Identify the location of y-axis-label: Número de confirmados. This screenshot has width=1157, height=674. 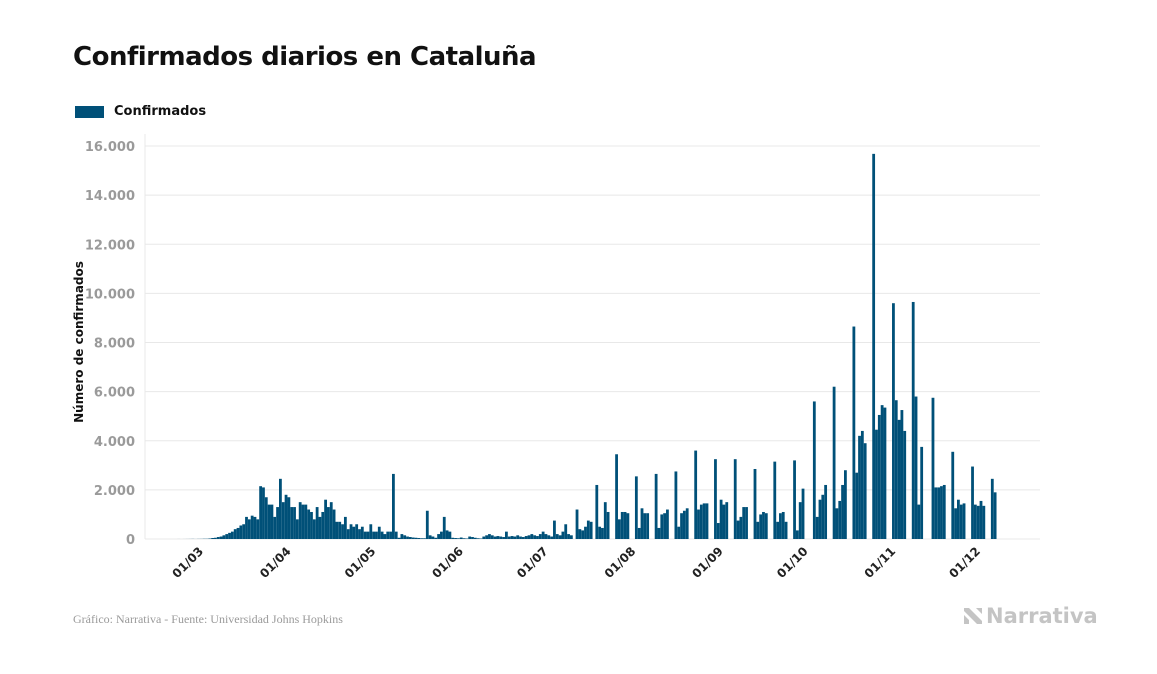
(79, 342).